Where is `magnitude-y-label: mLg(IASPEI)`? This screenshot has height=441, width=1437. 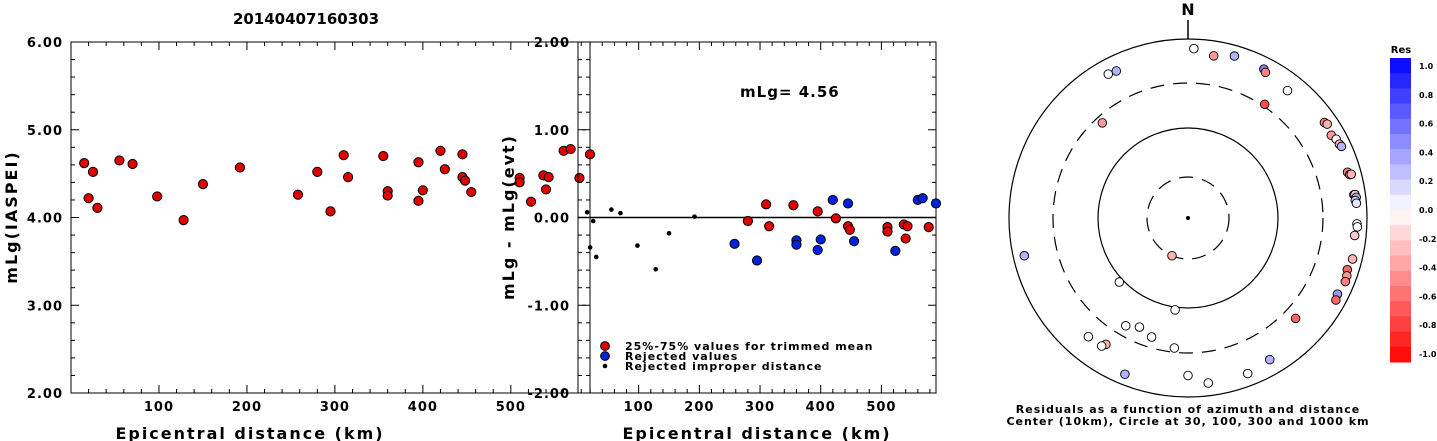 magnitude-y-label: mLg(IASPEI) is located at coordinates (11, 216).